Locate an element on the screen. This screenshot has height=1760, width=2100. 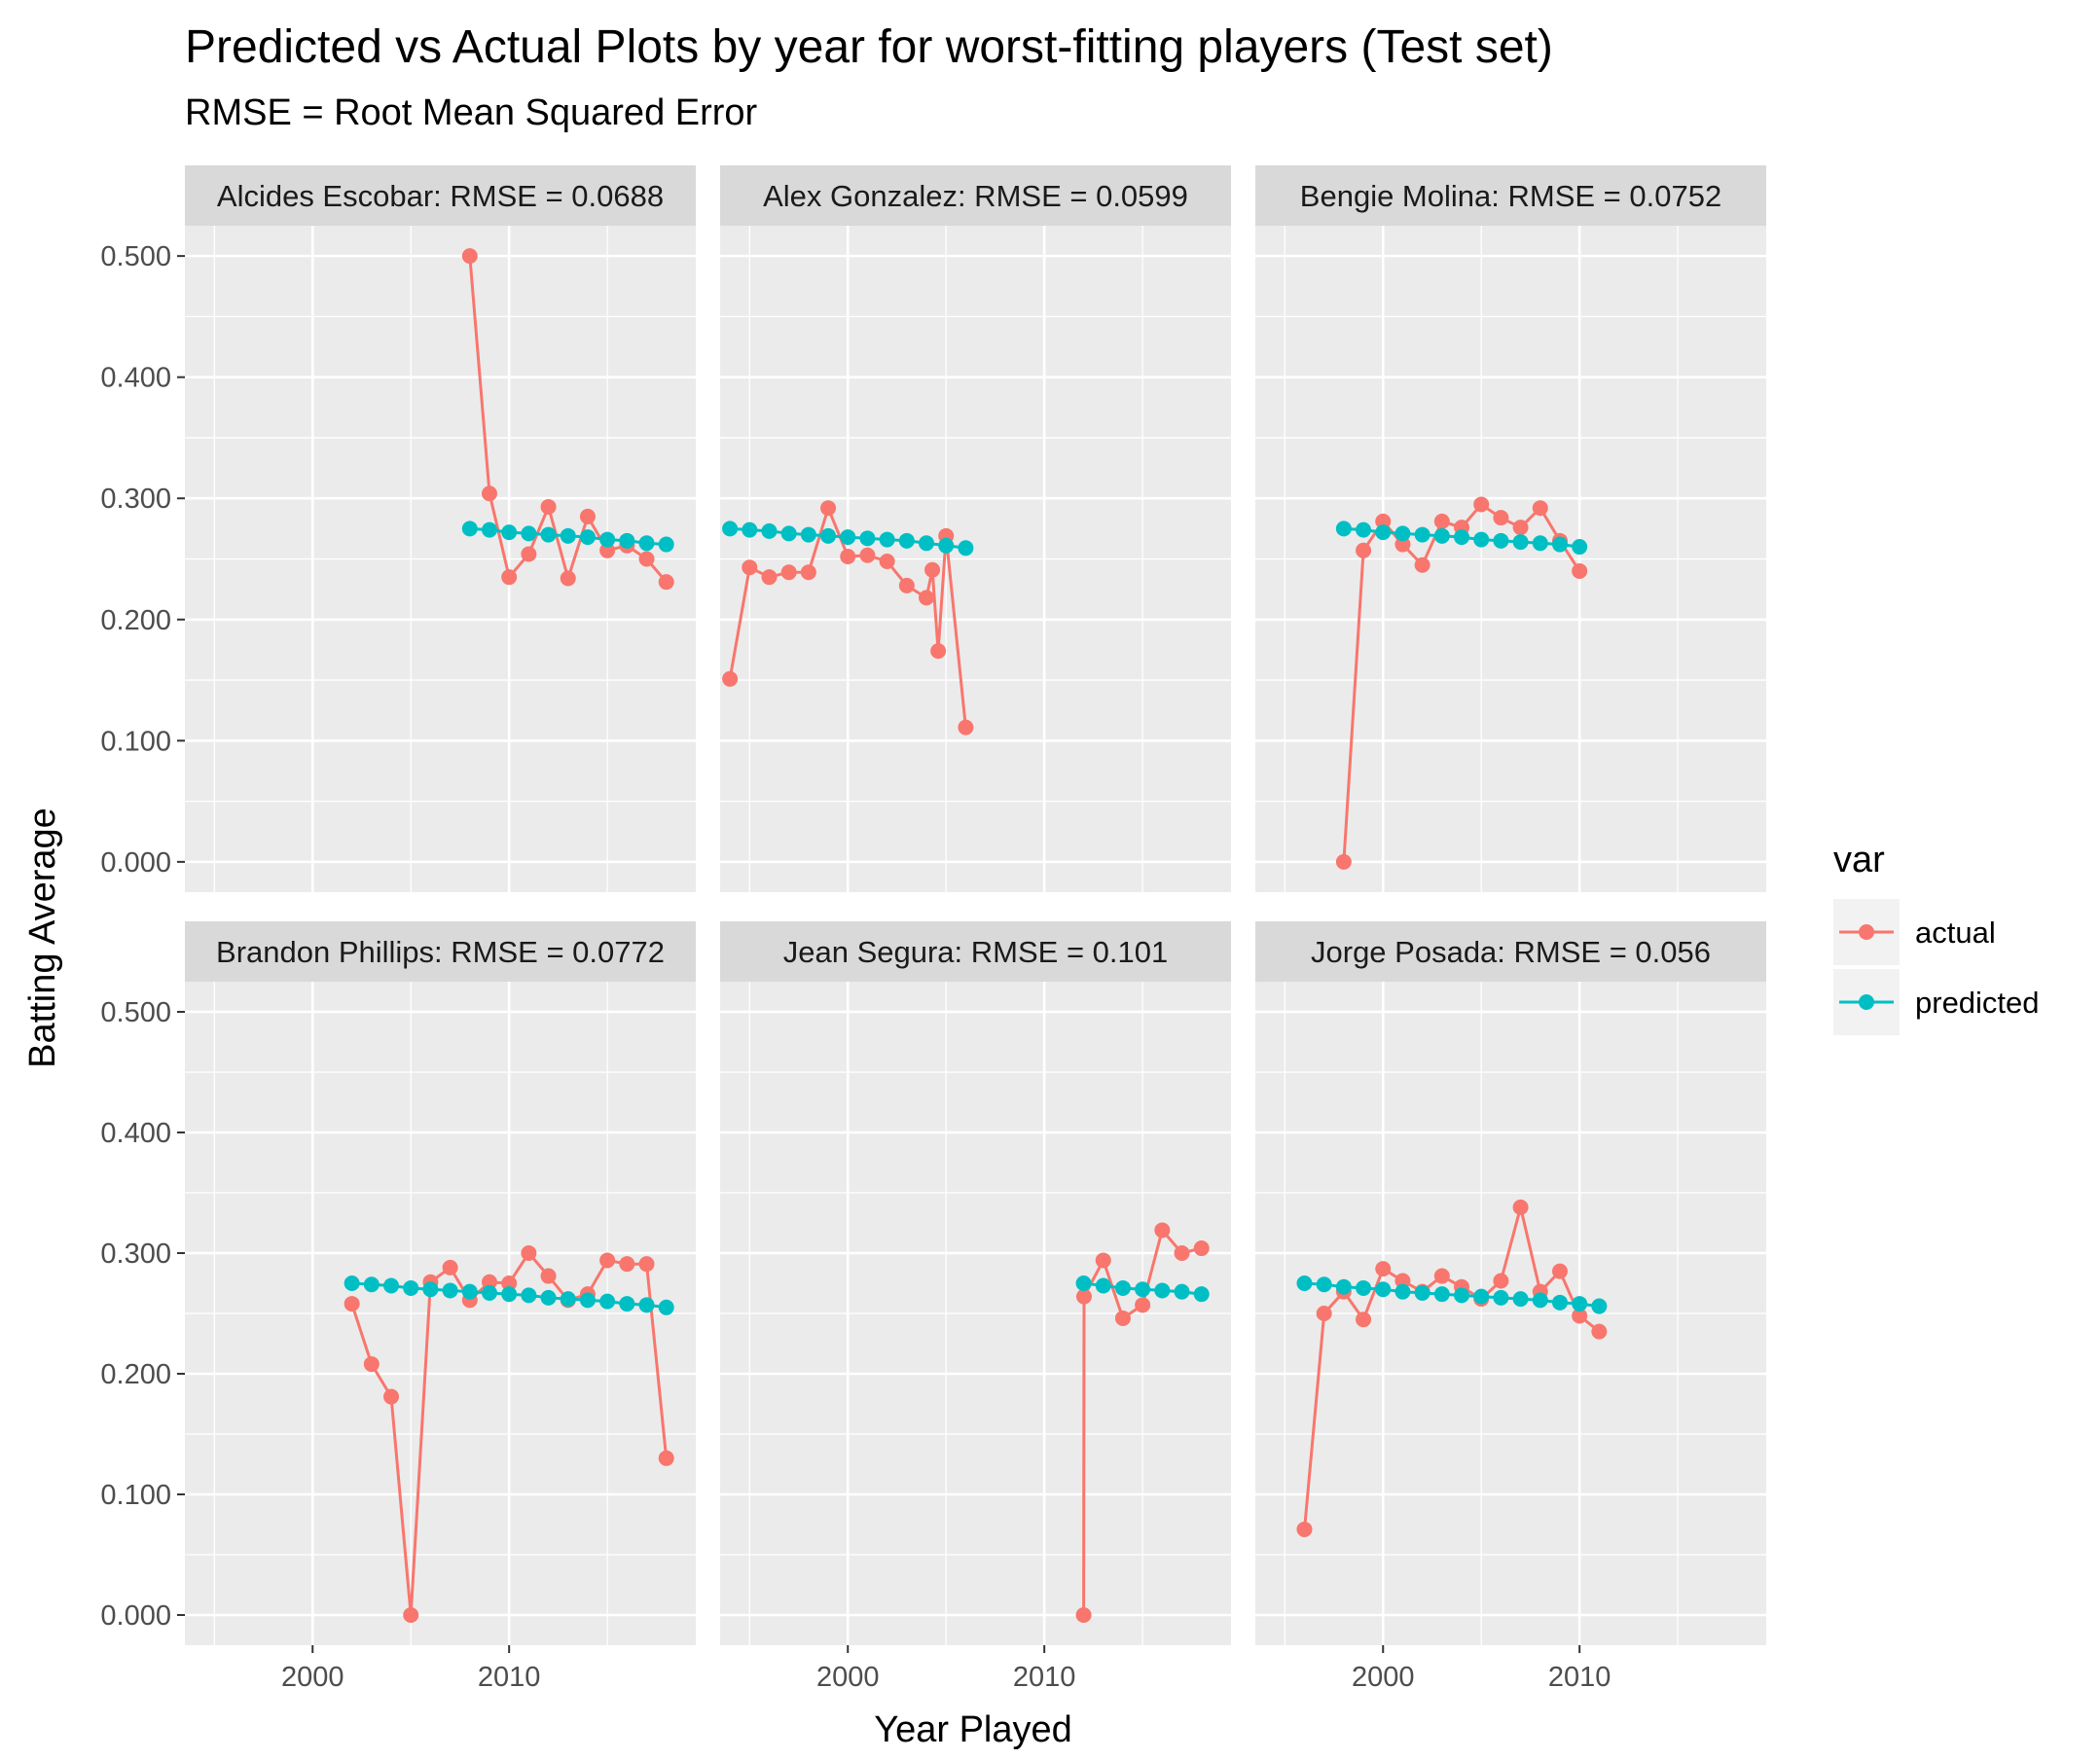
y-tick-label: 0.300 is located at coordinates (135, 499).